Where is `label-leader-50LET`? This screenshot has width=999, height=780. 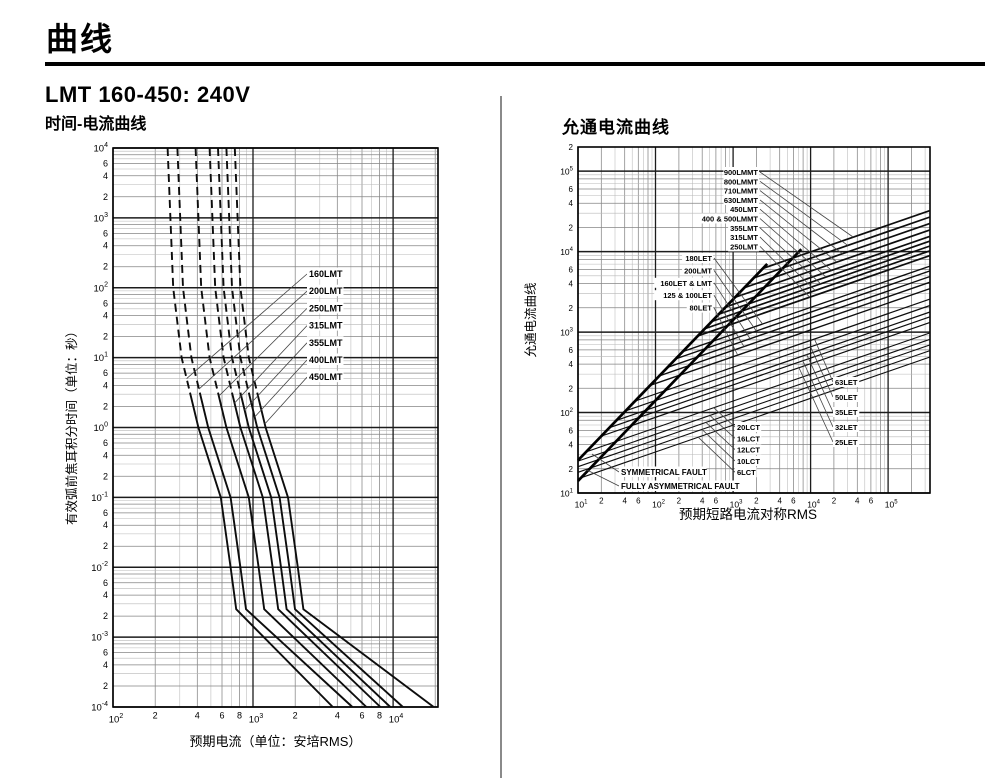 label-leader-50LET is located at coordinates (822, 372).